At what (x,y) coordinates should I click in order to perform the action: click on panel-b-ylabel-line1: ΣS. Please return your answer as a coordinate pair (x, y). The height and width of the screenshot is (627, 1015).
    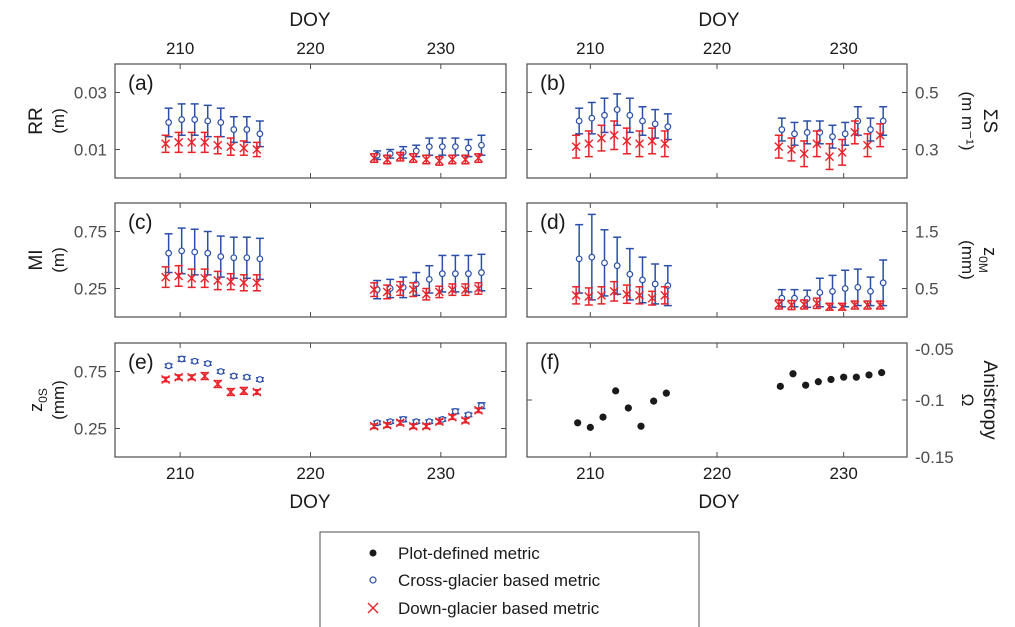
    Looking at the image, I should click on (989, 121).